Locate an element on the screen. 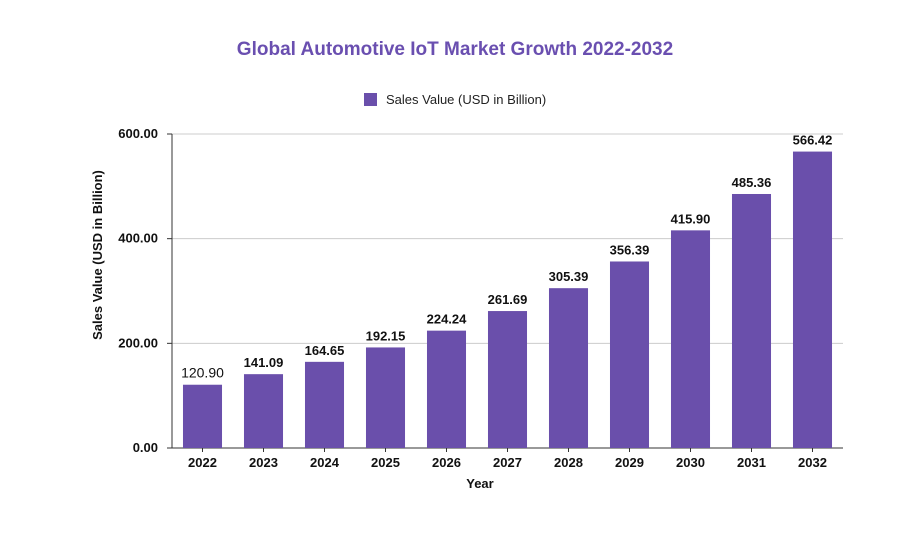 This screenshot has height=547, width=922. data-label-2024: 164.65 is located at coordinates (325, 350).